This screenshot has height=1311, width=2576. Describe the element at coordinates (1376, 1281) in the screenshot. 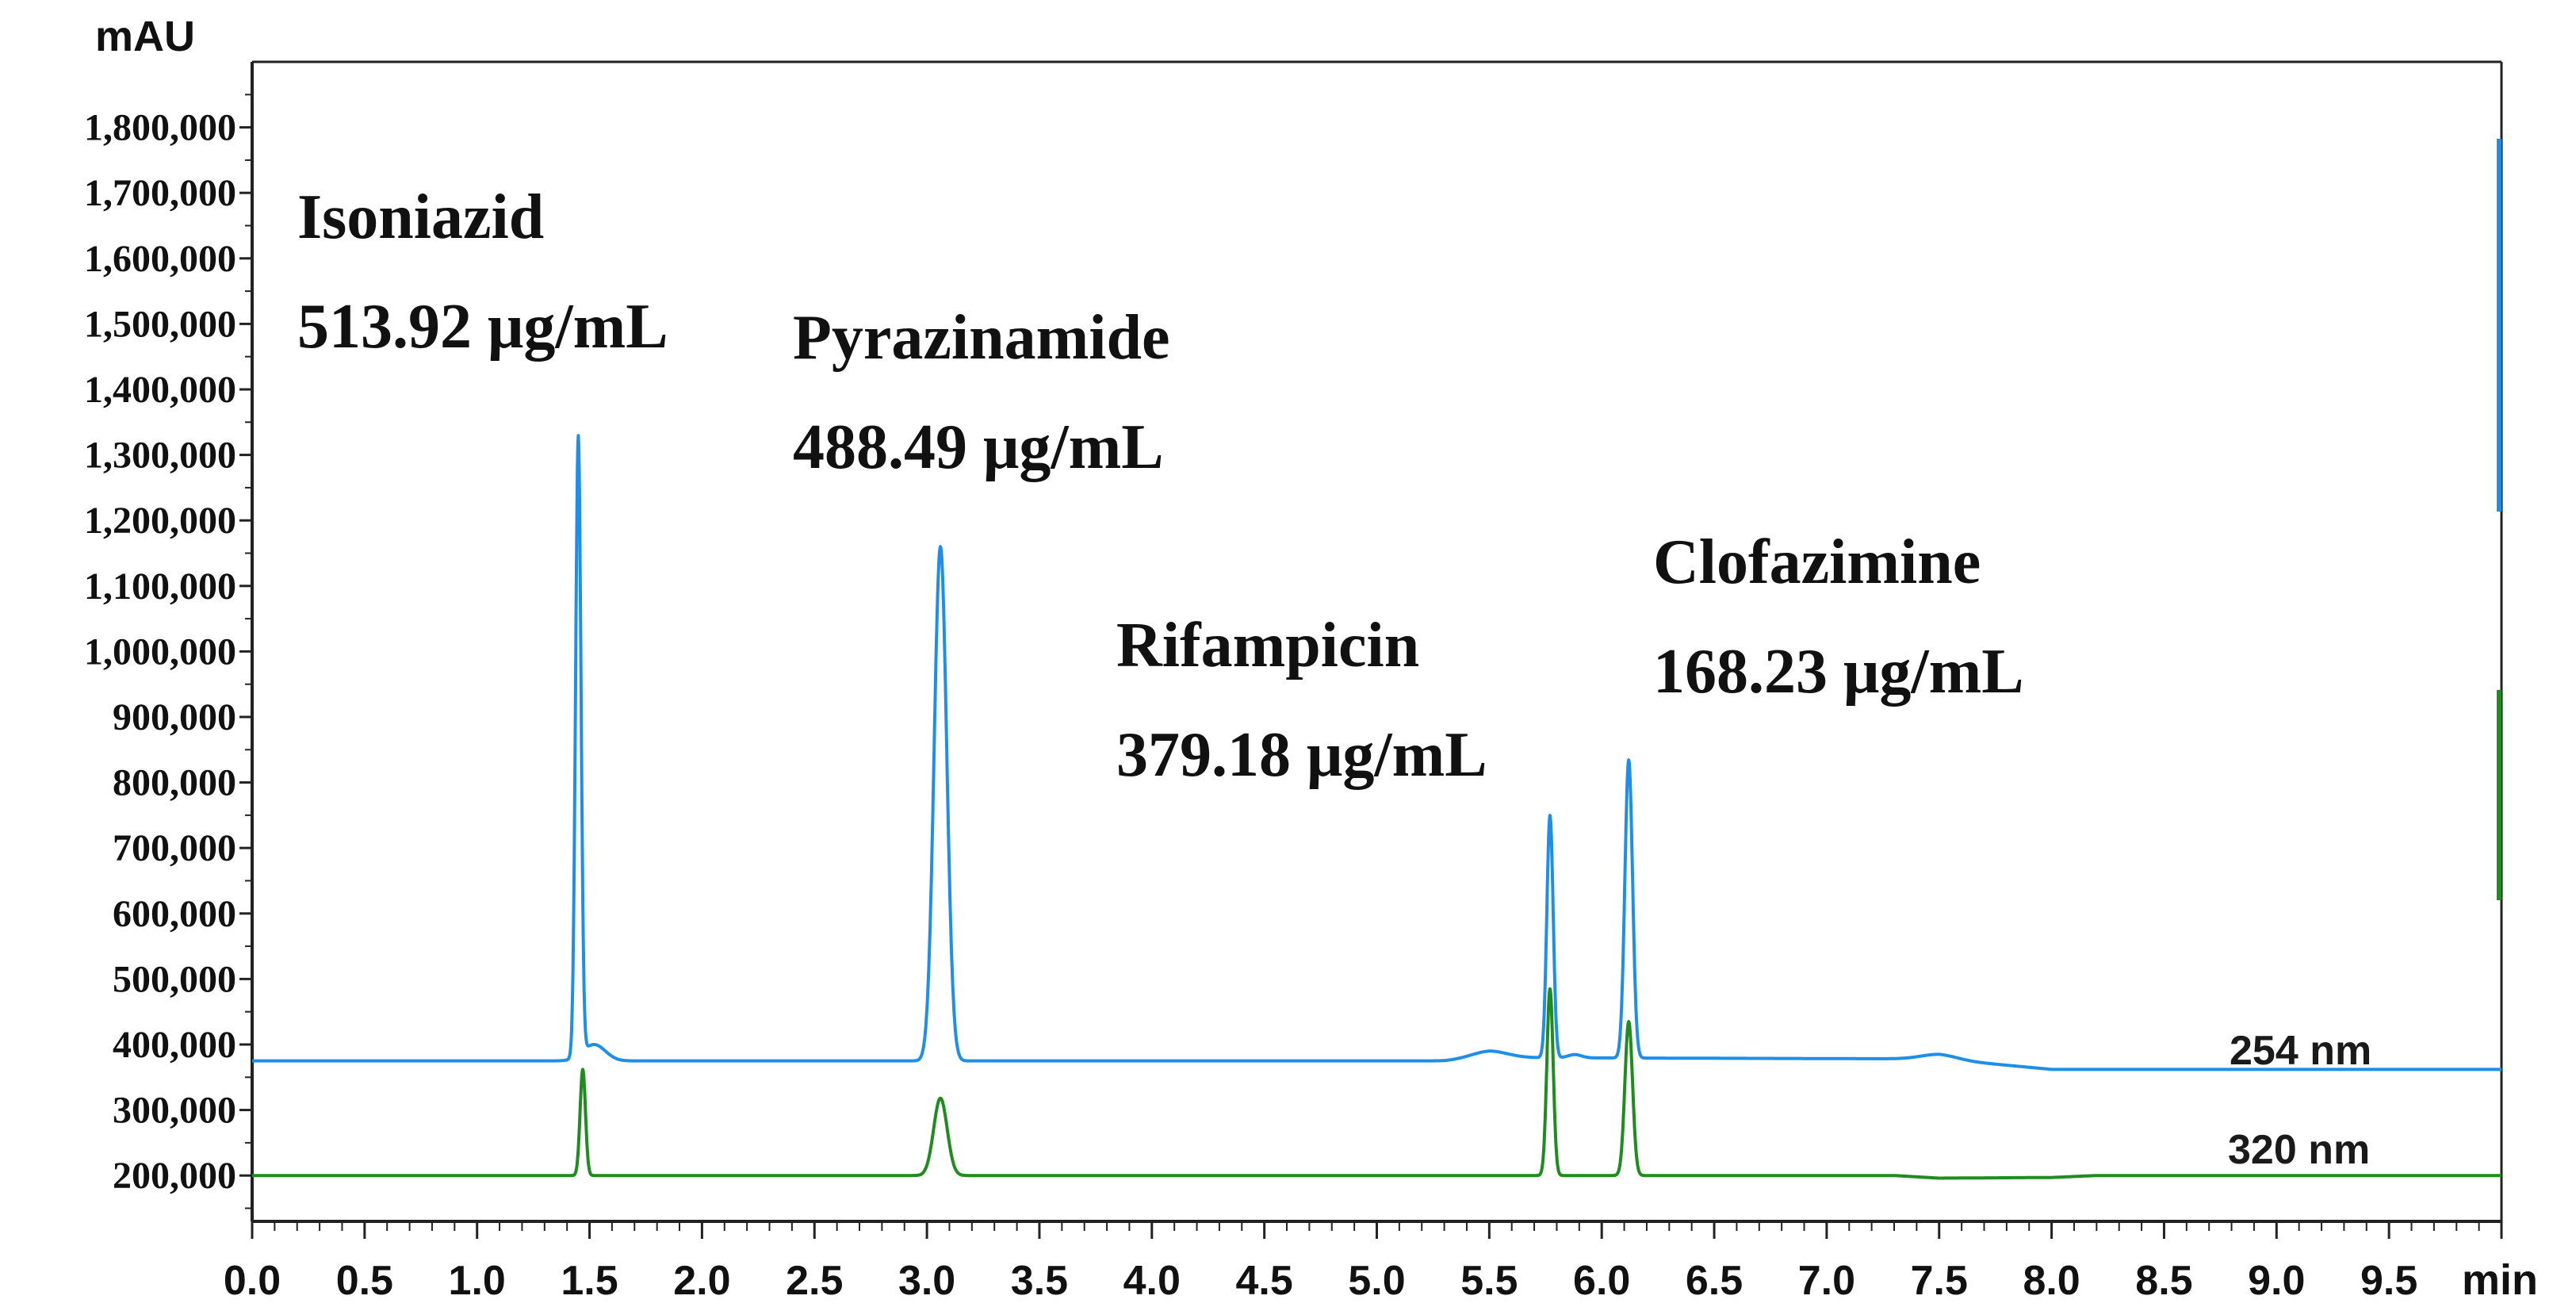

I see `x-tick-label: 5.0` at that location.